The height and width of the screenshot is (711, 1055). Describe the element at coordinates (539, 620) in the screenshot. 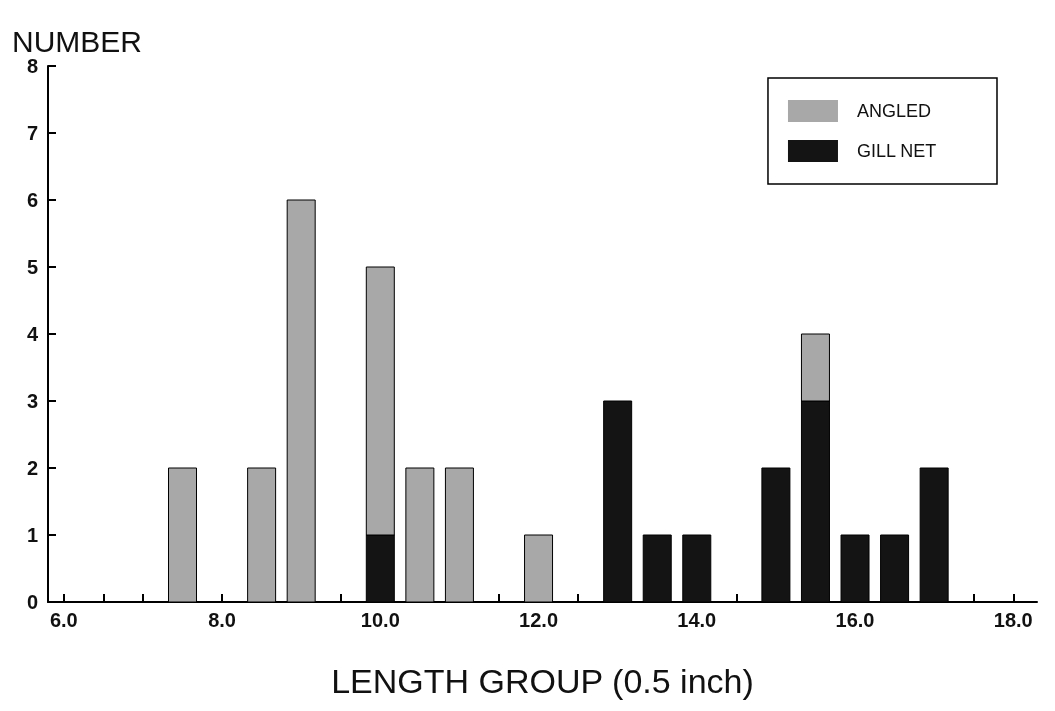

I see `x-tick-label: 12.0` at that location.